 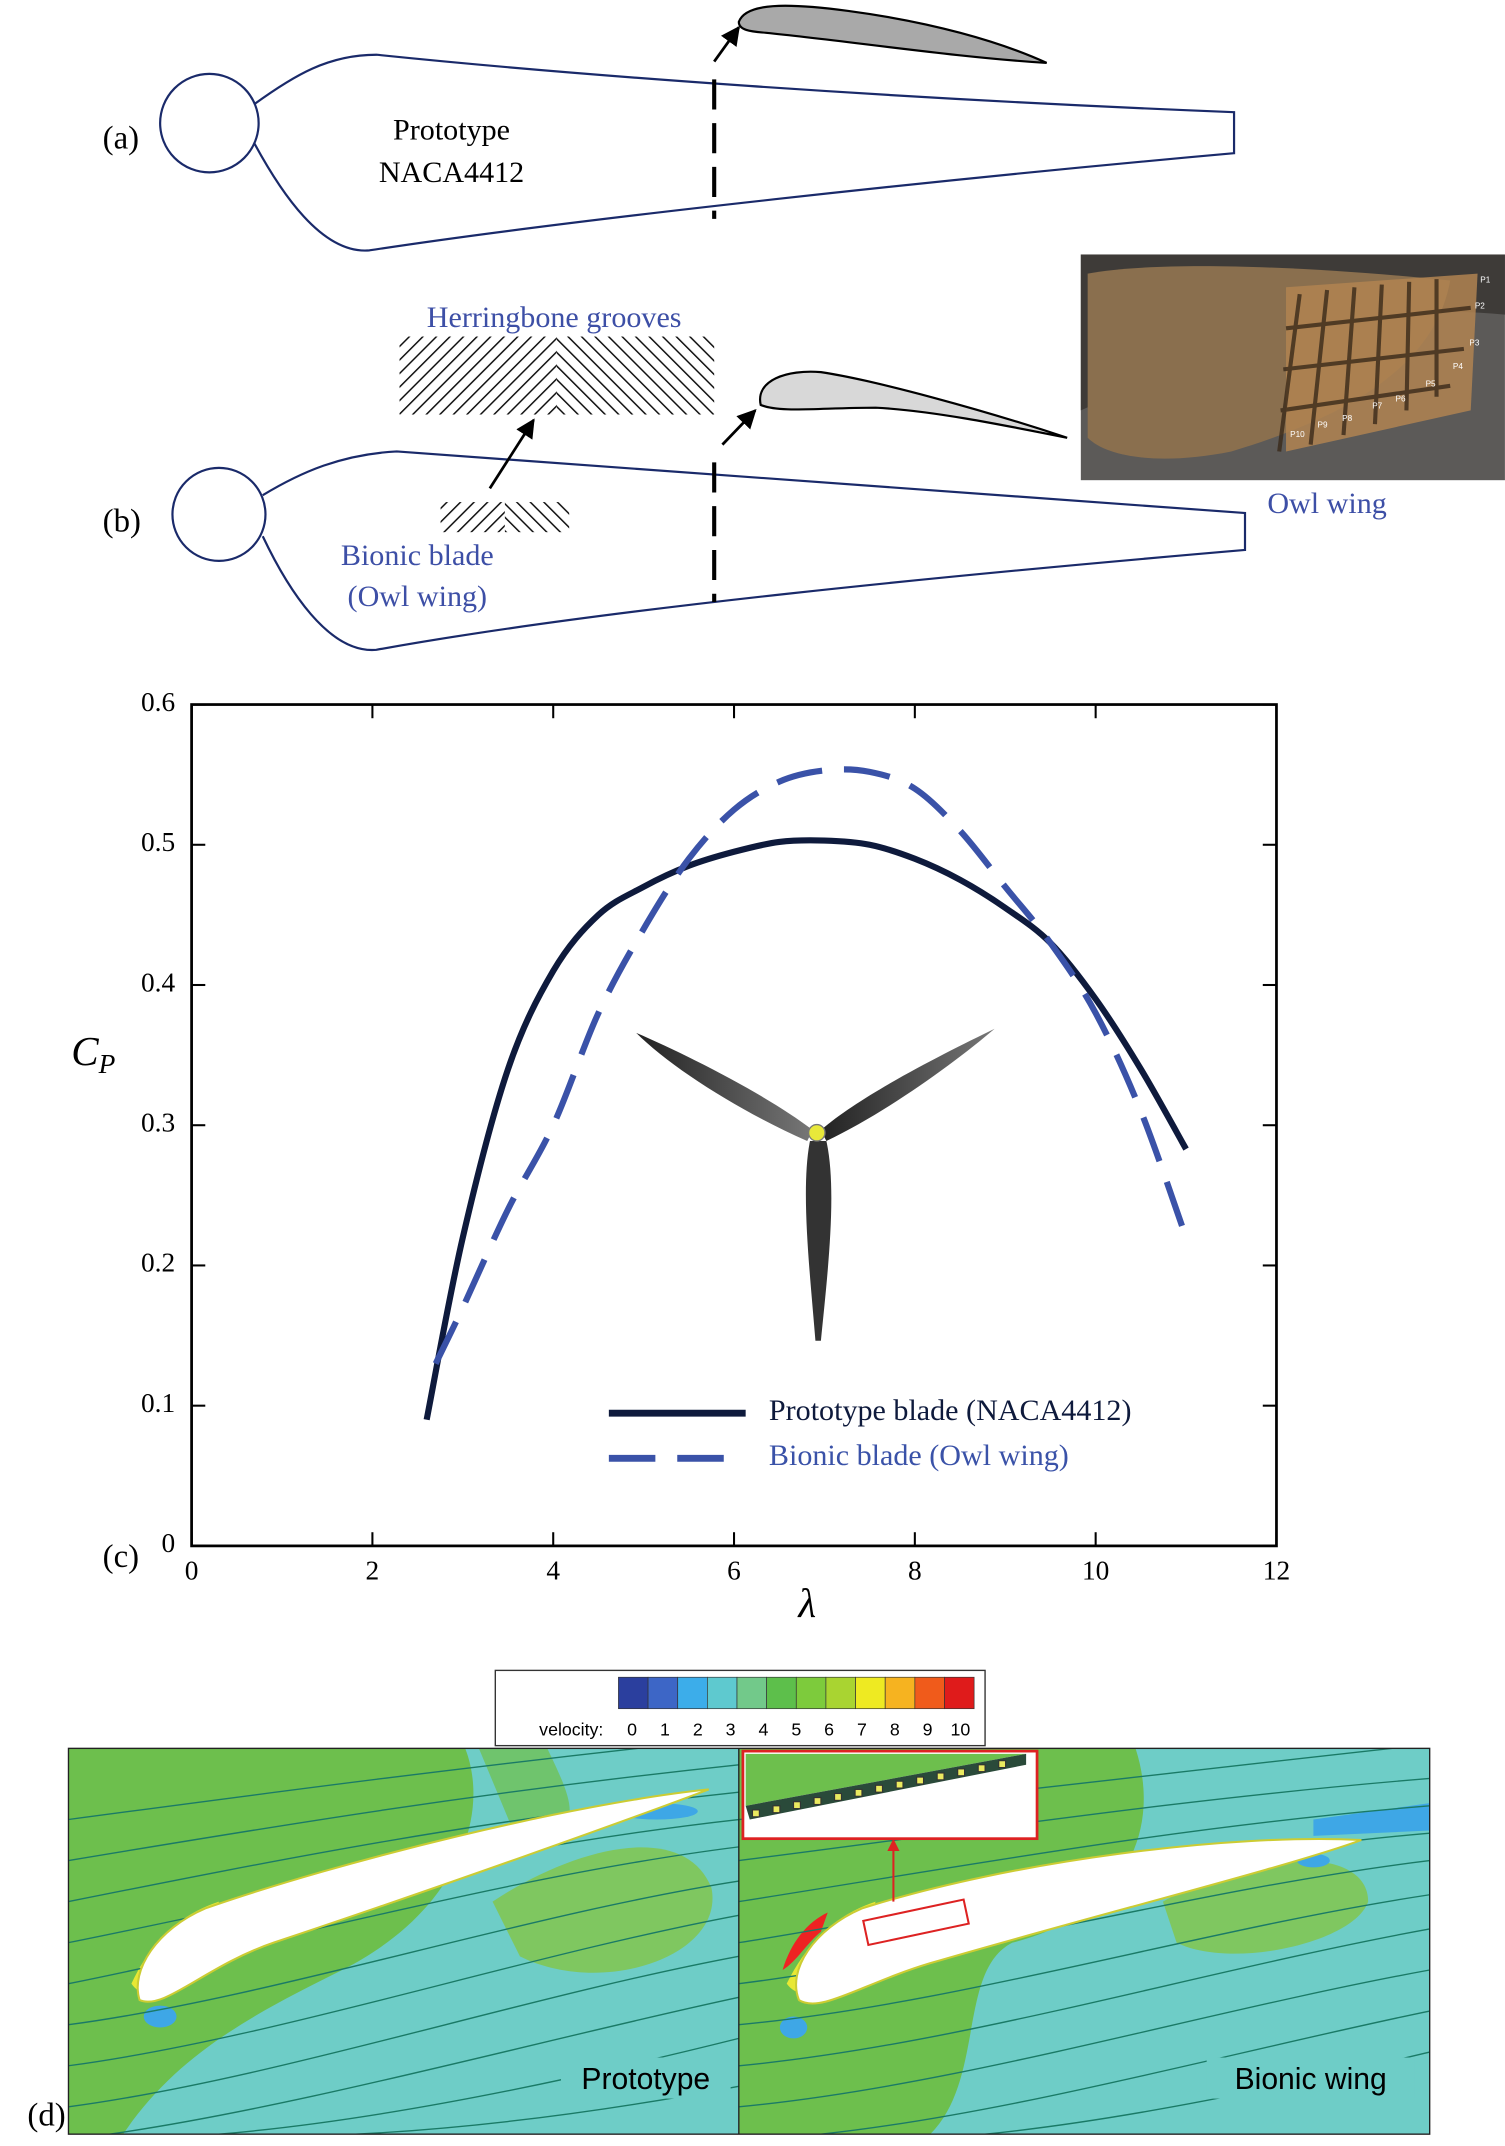 I want to click on x-tick-label: 10, so click(x=1095, y=1571).